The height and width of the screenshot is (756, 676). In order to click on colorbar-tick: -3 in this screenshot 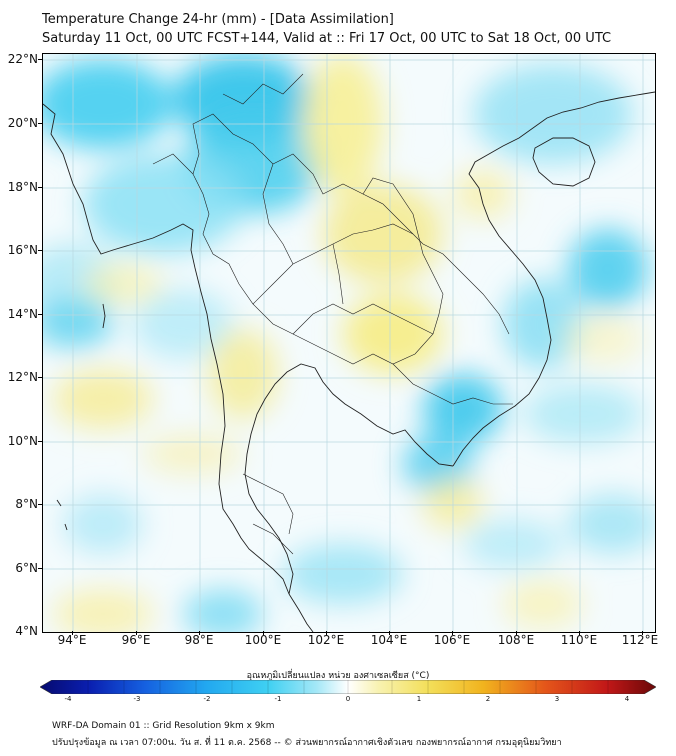, I will do `click(137, 699)`.